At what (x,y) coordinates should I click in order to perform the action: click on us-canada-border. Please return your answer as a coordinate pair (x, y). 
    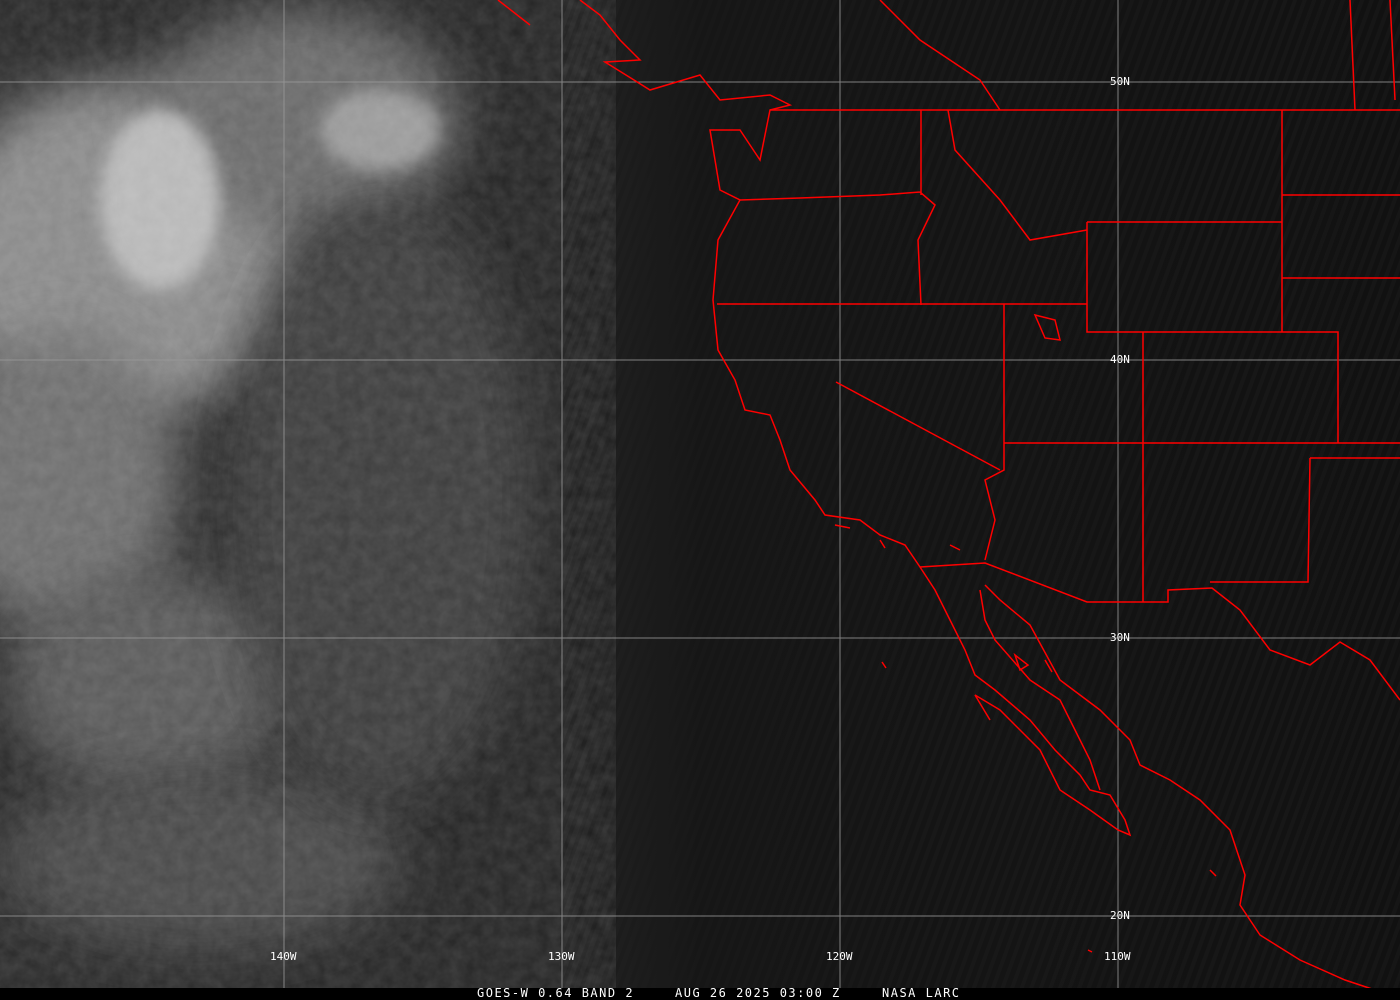
    Looking at the image, I should click on (1085, 55).